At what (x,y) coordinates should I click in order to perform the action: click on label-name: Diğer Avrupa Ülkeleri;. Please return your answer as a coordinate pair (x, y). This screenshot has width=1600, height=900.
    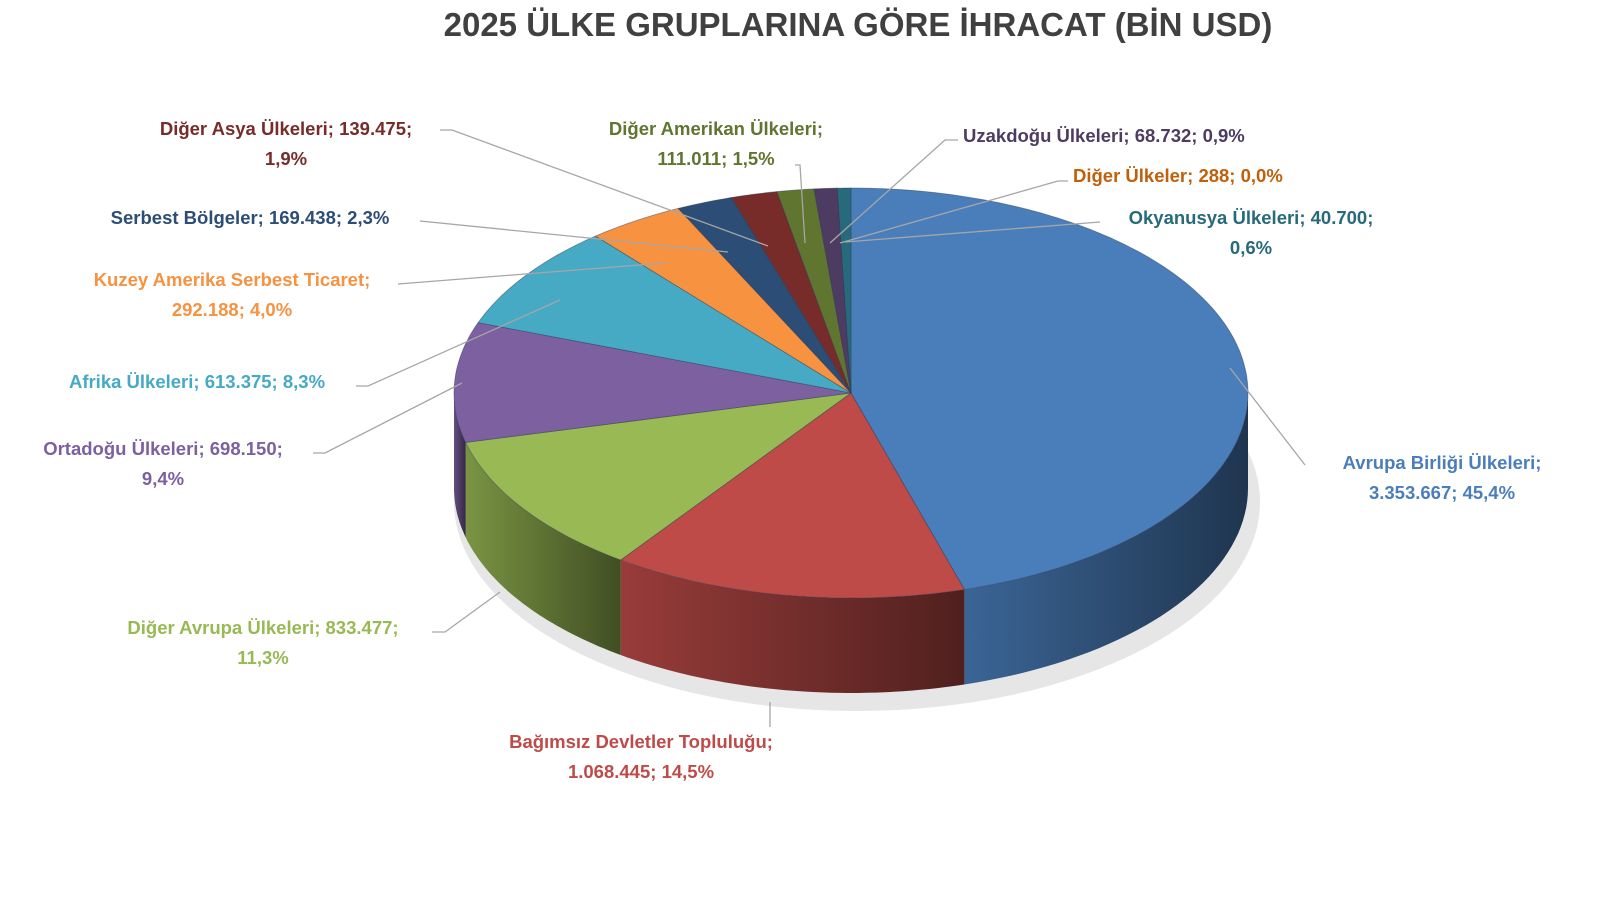
    Looking at the image, I should click on (224, 627).